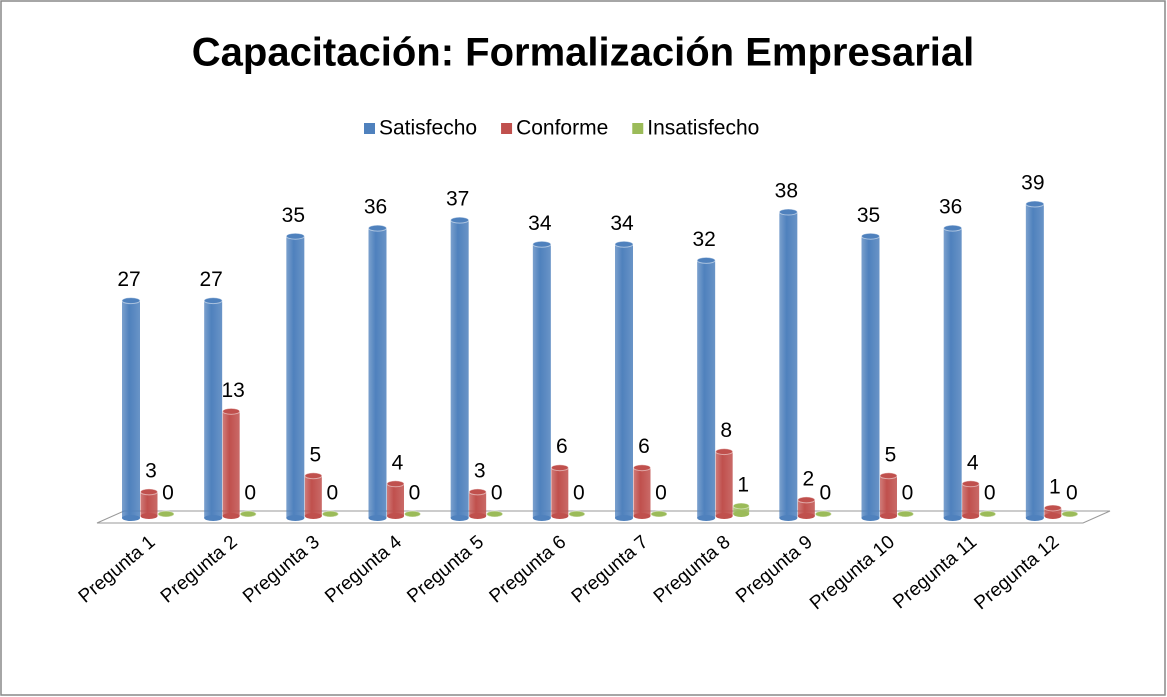 The height and width of the screenshot is (697, 1167). Describe the element at coordinates (808, 478) in the screenshot. I see `data-label: 2` at that location.